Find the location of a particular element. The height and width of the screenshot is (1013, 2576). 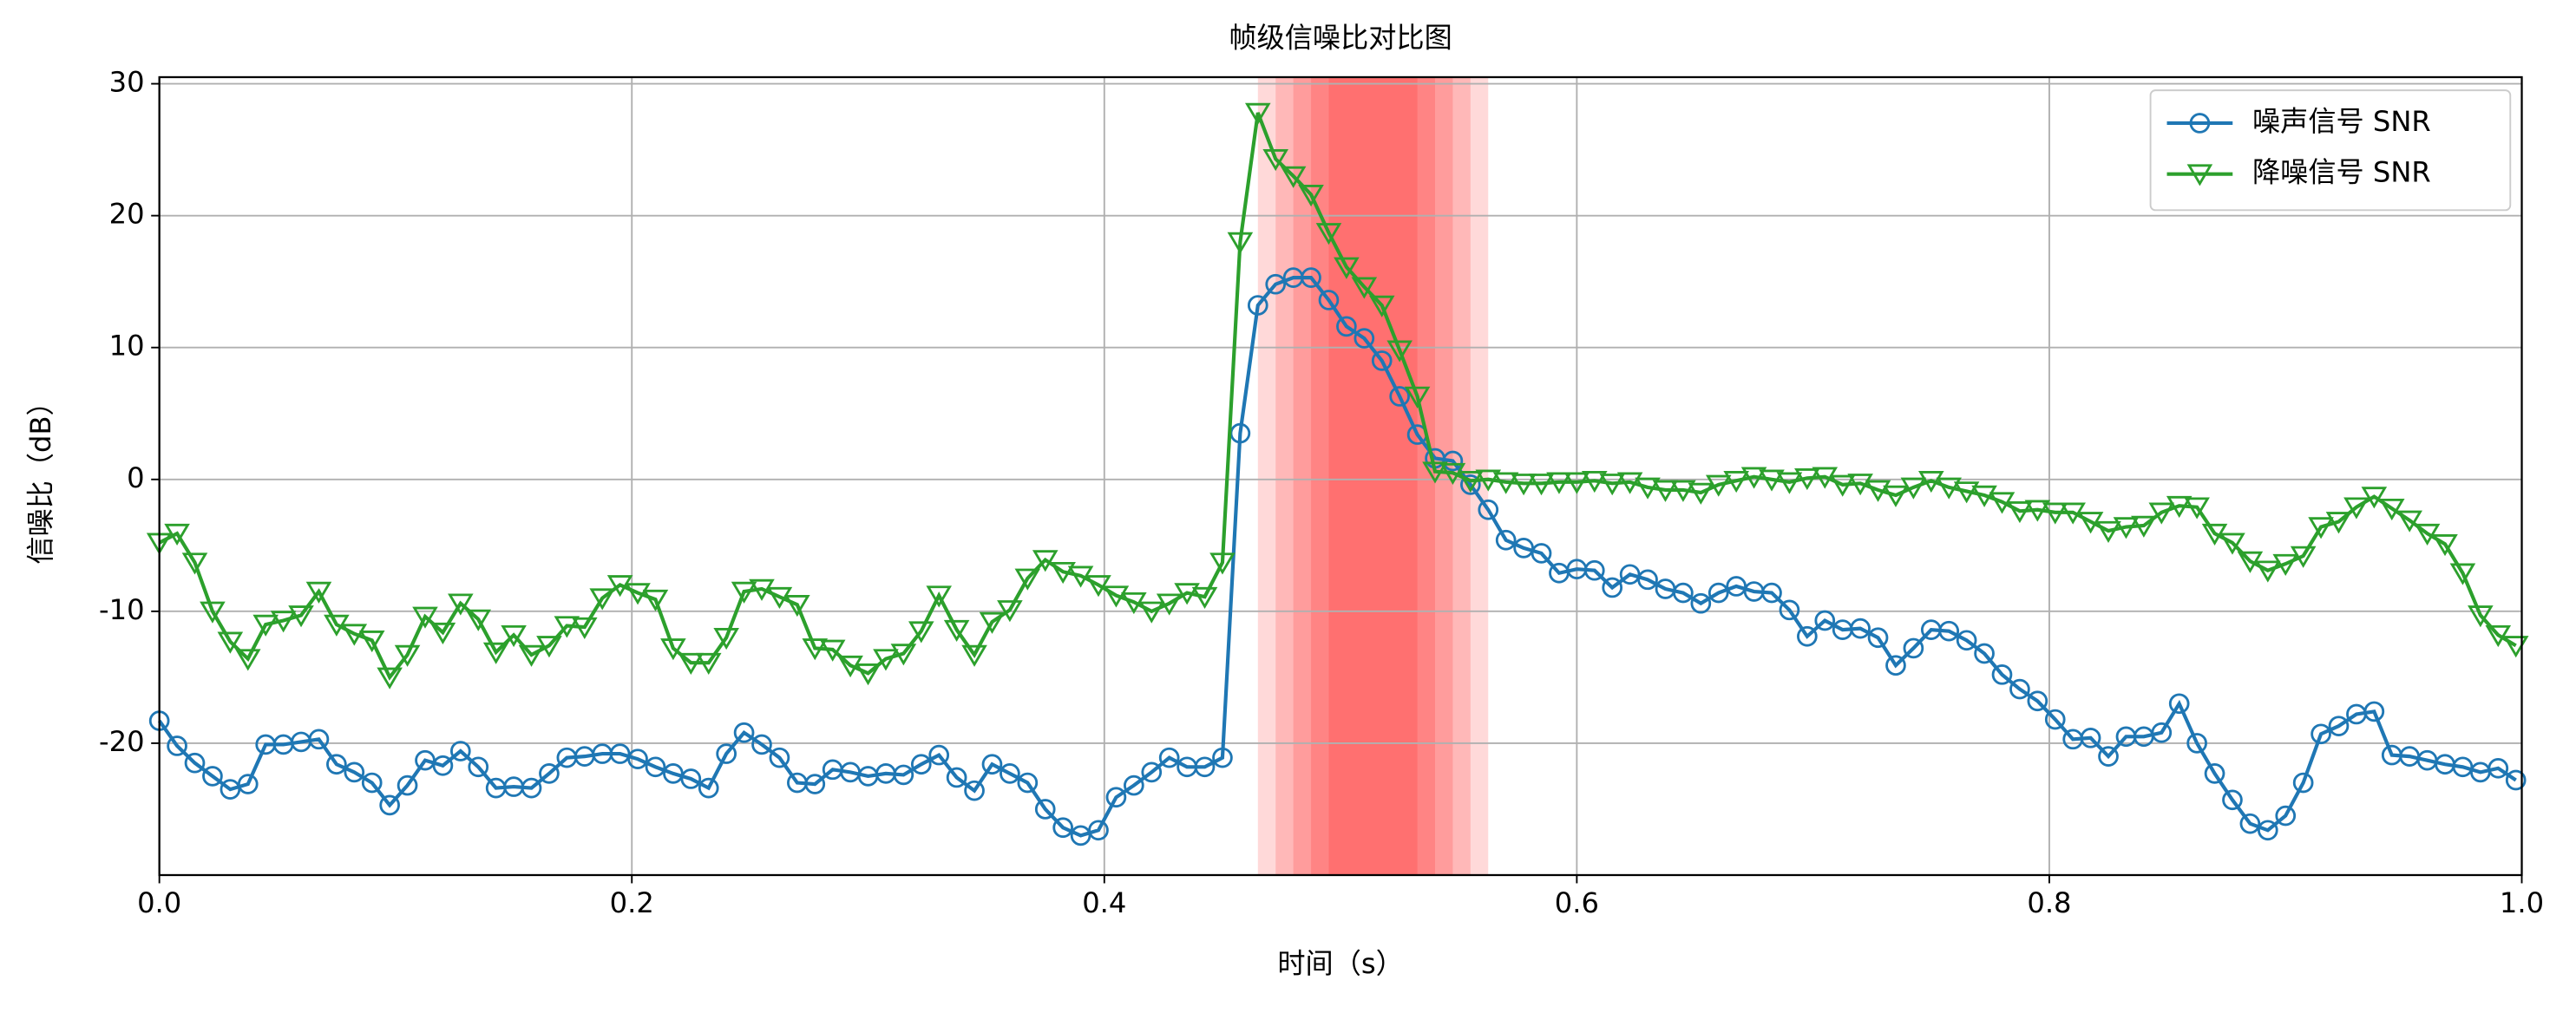

x-tick-label: 0.8 is located at coordinates (2049, 902).